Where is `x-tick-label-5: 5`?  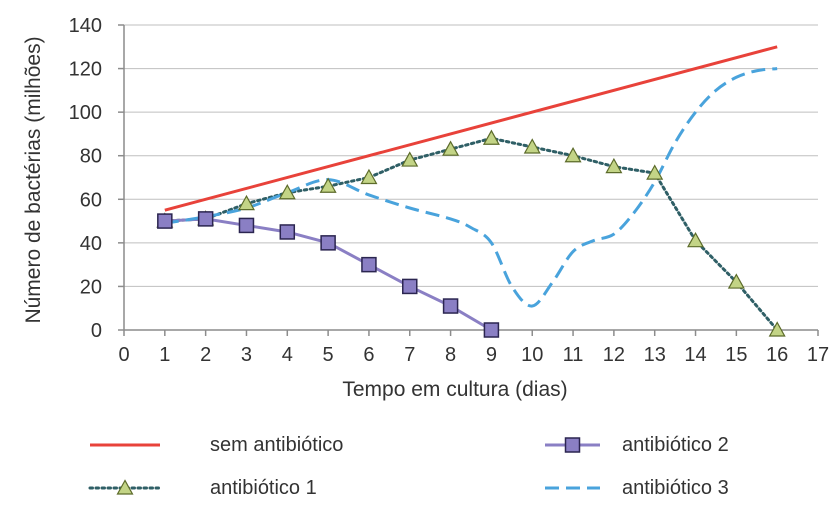
x-tick-label-5: 5 is located at coordinates (328, 355).